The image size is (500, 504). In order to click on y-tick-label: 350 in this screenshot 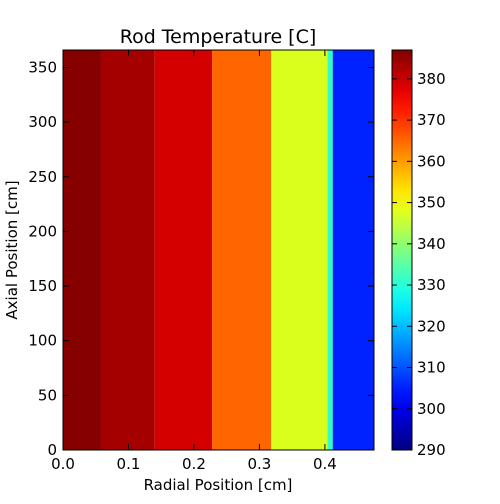, I will do `click(42, 67)`.